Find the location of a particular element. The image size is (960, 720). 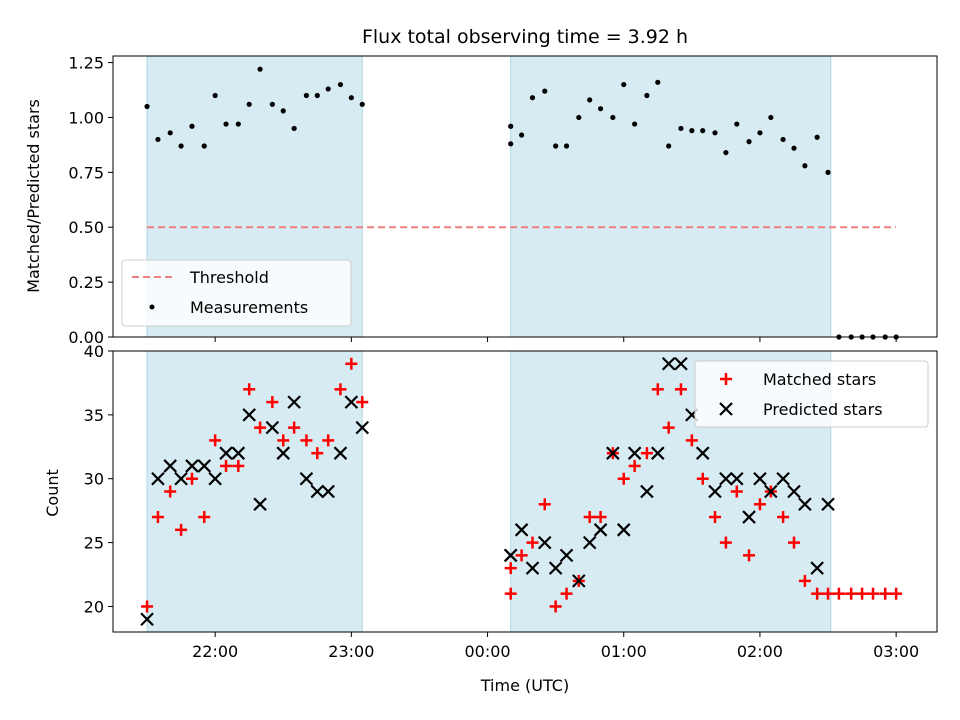

y-tick-label: 40 is located at coordinates (94, 351).